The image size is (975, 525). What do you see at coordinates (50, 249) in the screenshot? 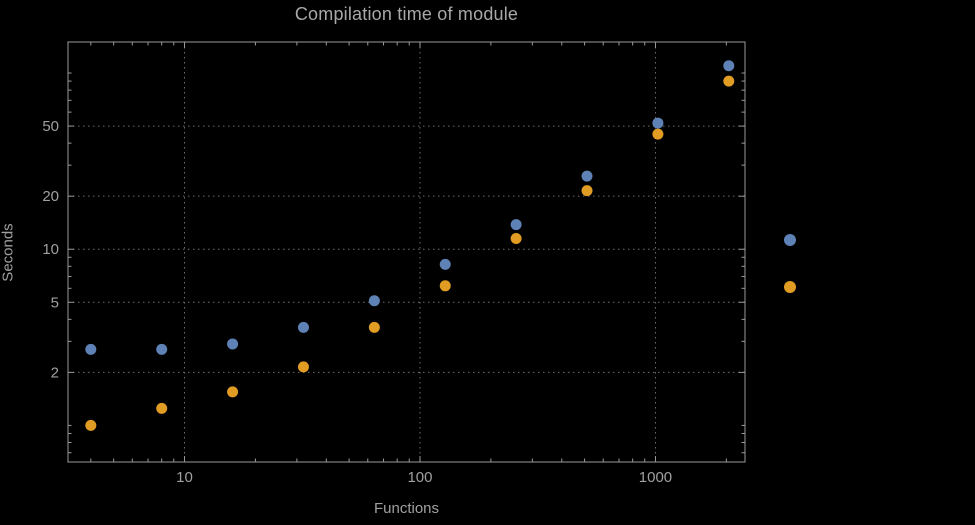
I see `y-tick-label: 10` at bounding box center [50, 249].